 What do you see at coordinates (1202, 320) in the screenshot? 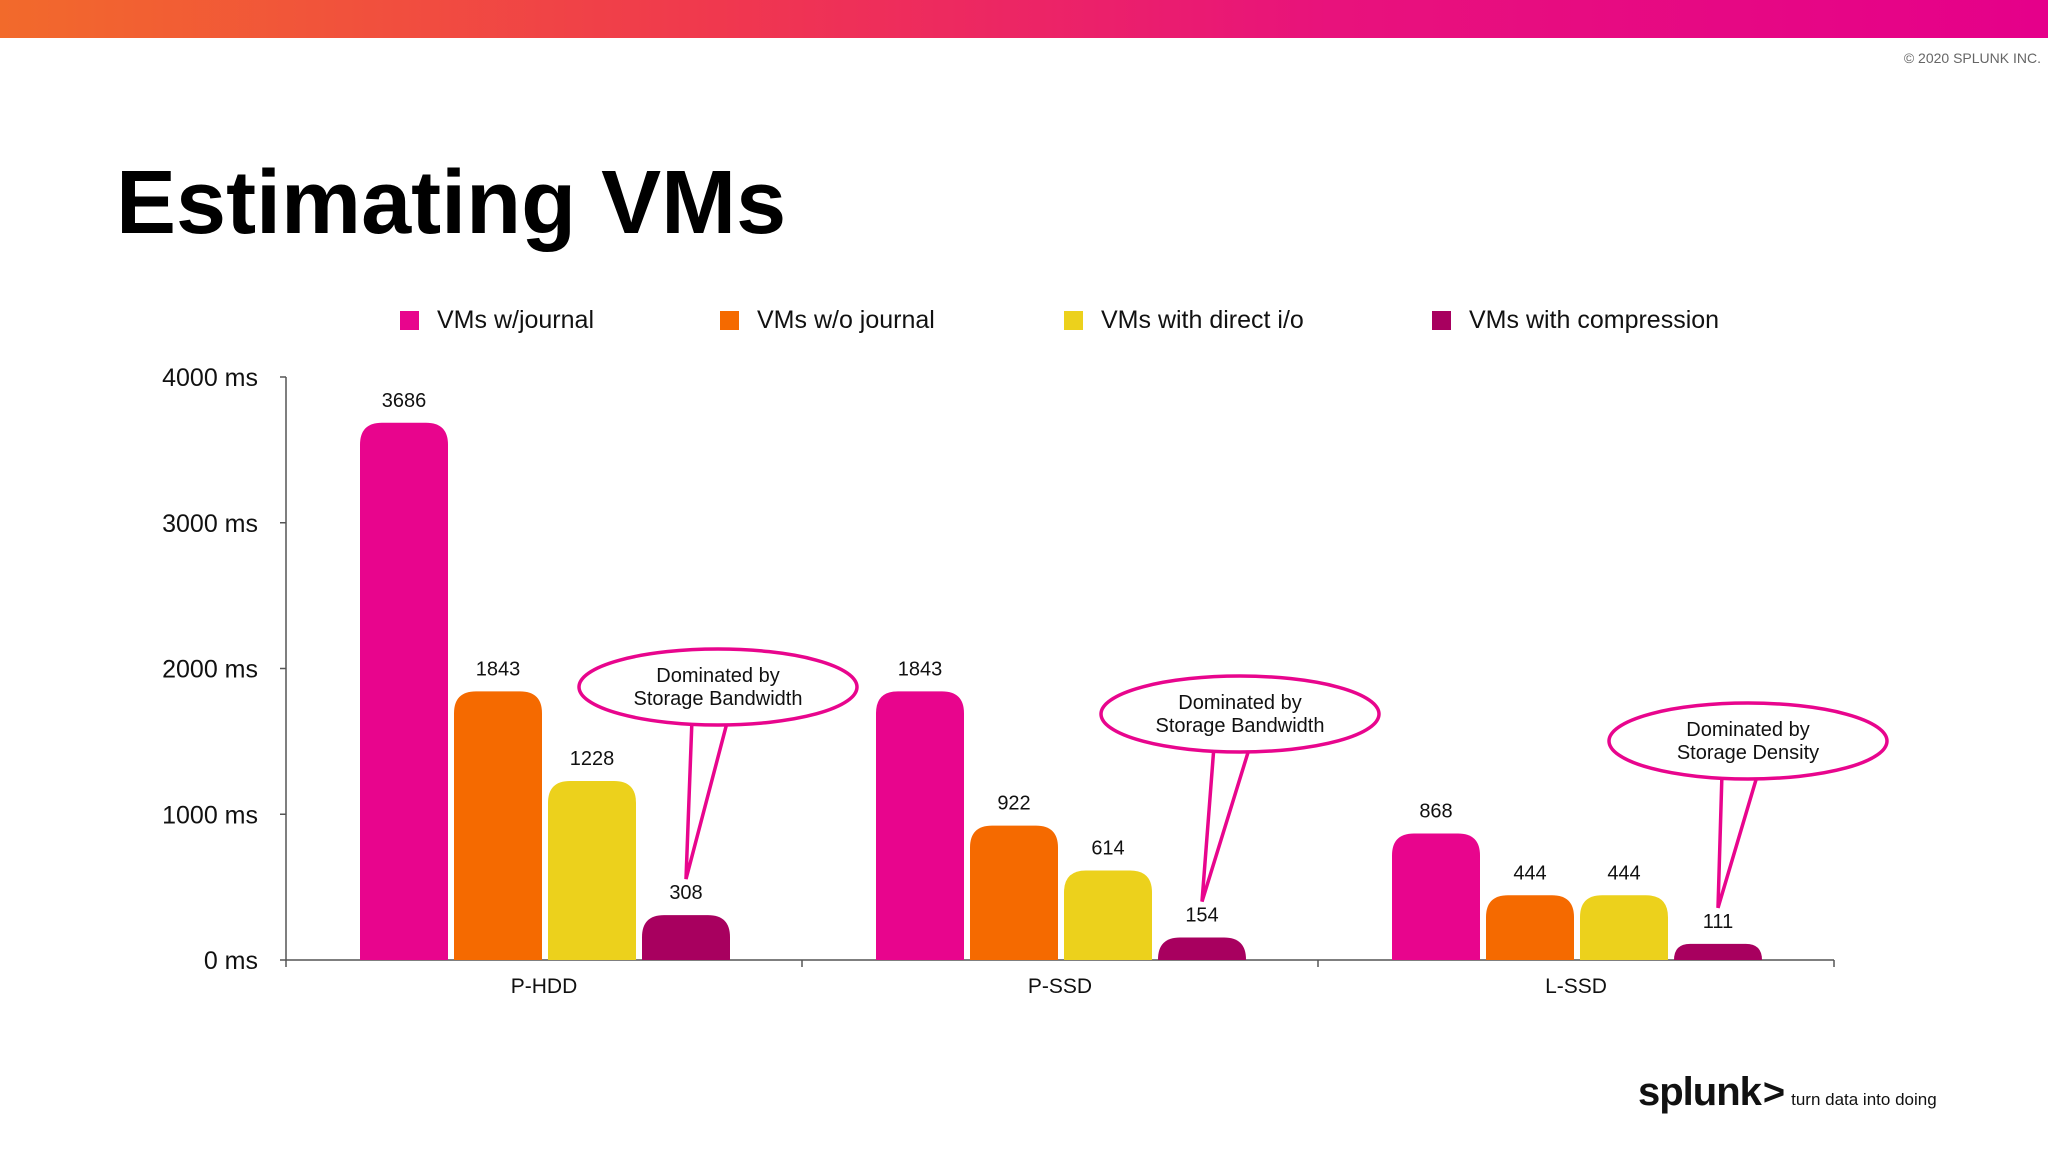
I see `legend-label: VMs with direct i/o` at bounding box center [1202, 320].